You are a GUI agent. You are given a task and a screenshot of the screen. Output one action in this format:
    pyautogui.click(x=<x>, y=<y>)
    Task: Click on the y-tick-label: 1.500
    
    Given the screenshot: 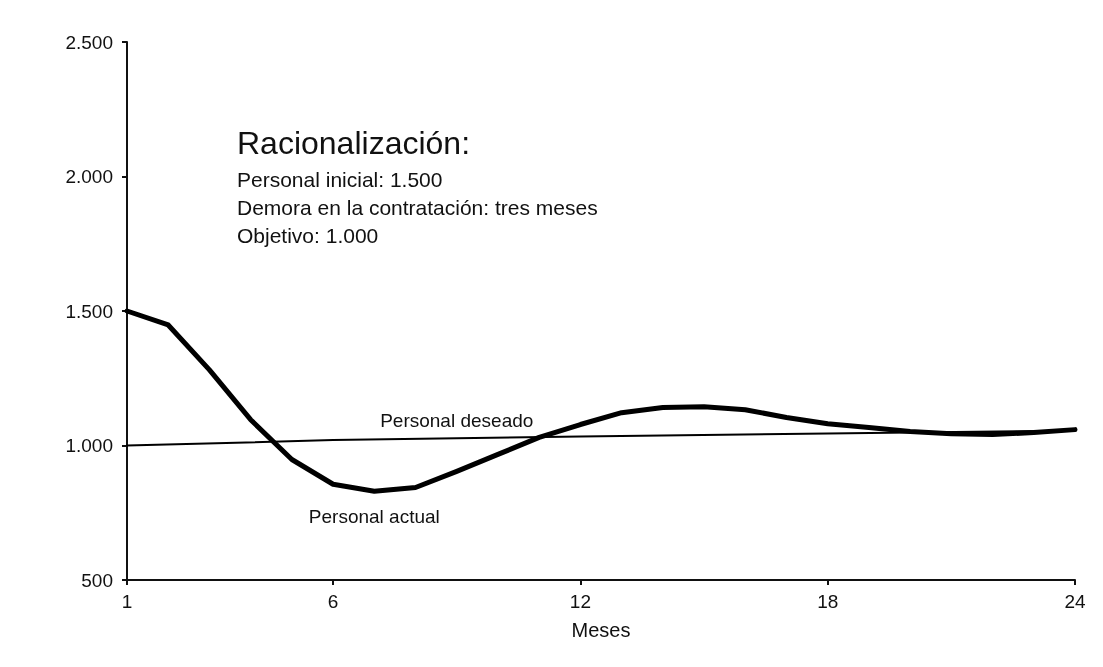 What is the action you would take?
    pyautogui.click(x=89, y=311)
    